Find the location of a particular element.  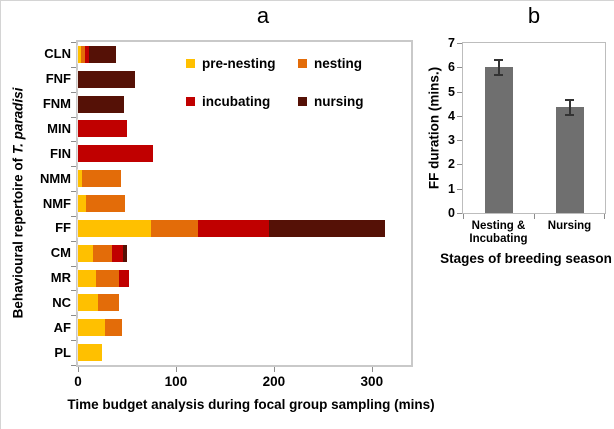

category-label: NMF is located at coordinates (56, 203).